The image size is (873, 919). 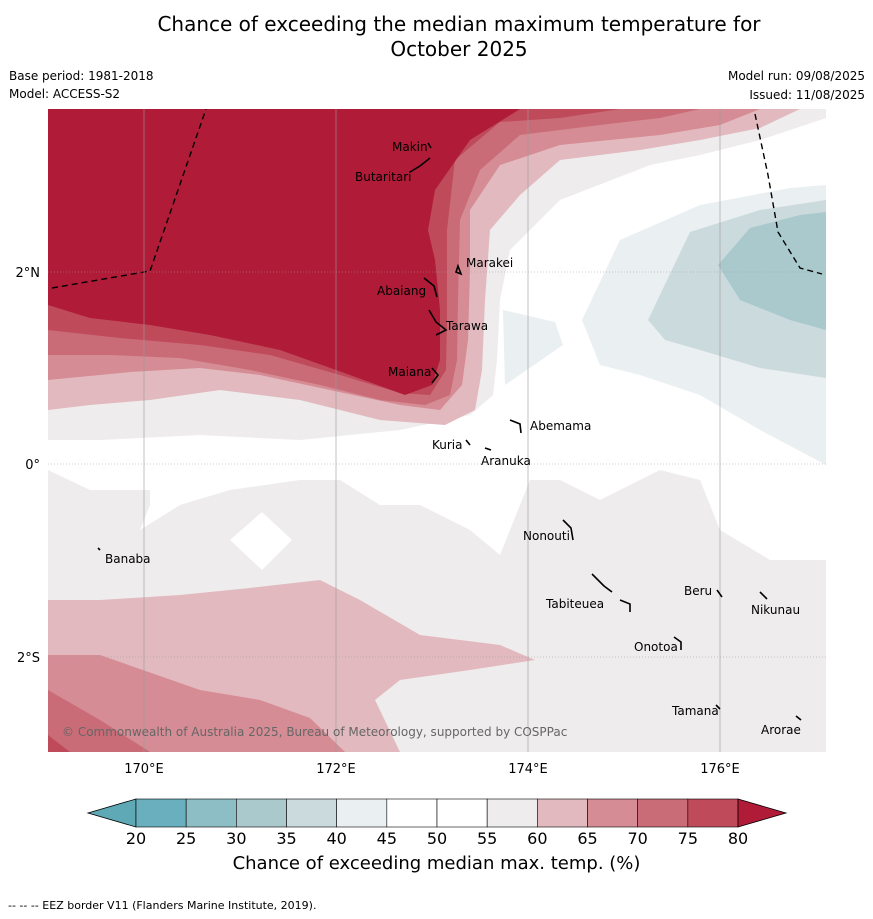 What do you see at coordinates (286, 838) in the screenshot?
I see `colorbar-tick-label: 35` at bounding box center [286, 838].